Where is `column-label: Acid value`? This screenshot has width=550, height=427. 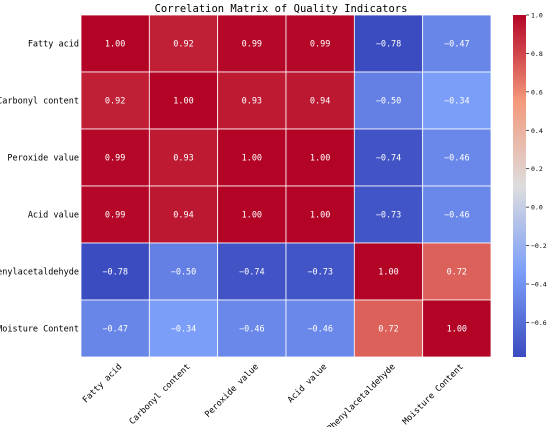
column-label: Acid value is located at coordinates (307, 383).